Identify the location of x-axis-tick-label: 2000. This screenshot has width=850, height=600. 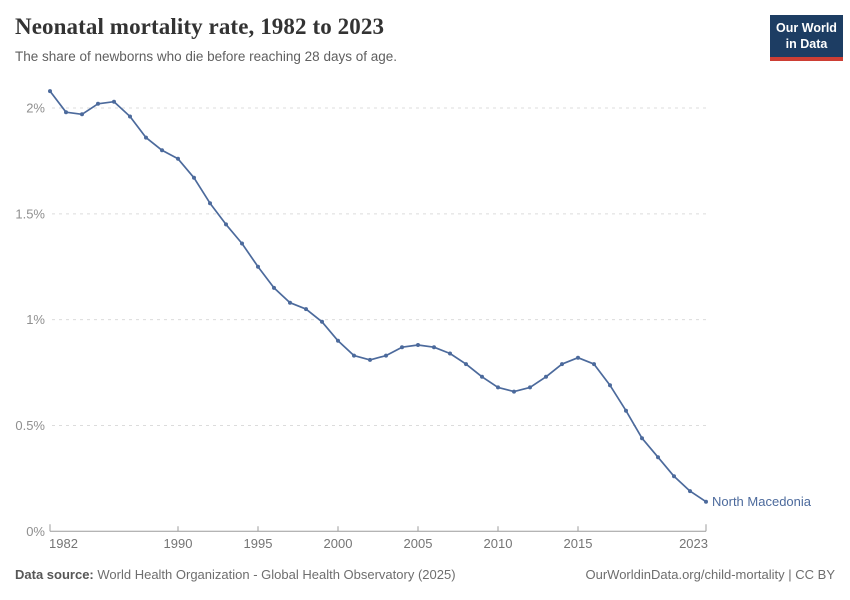
(338, 543).